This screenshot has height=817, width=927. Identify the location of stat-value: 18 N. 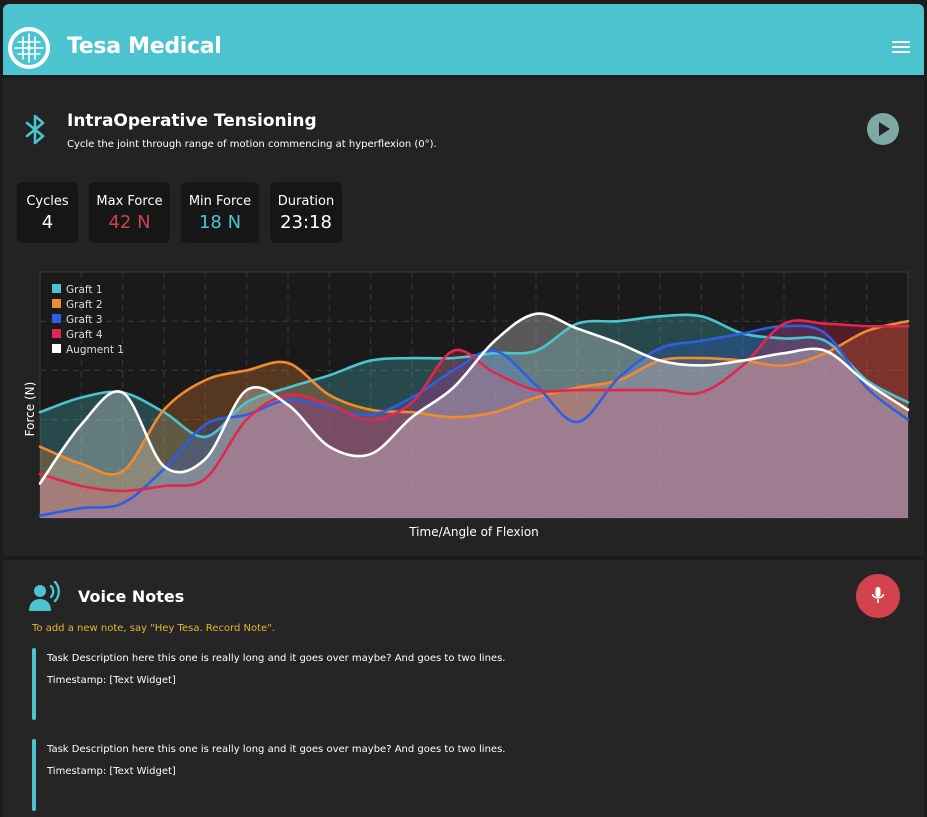
(220, 222).